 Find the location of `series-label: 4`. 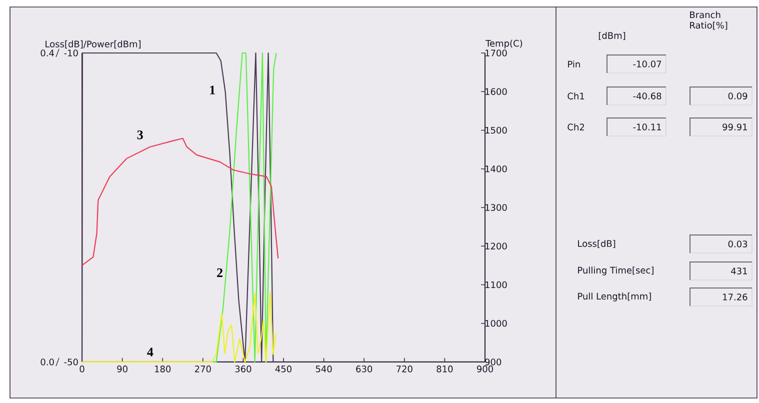

series-label: 4 is located at coordinates (150, 352).